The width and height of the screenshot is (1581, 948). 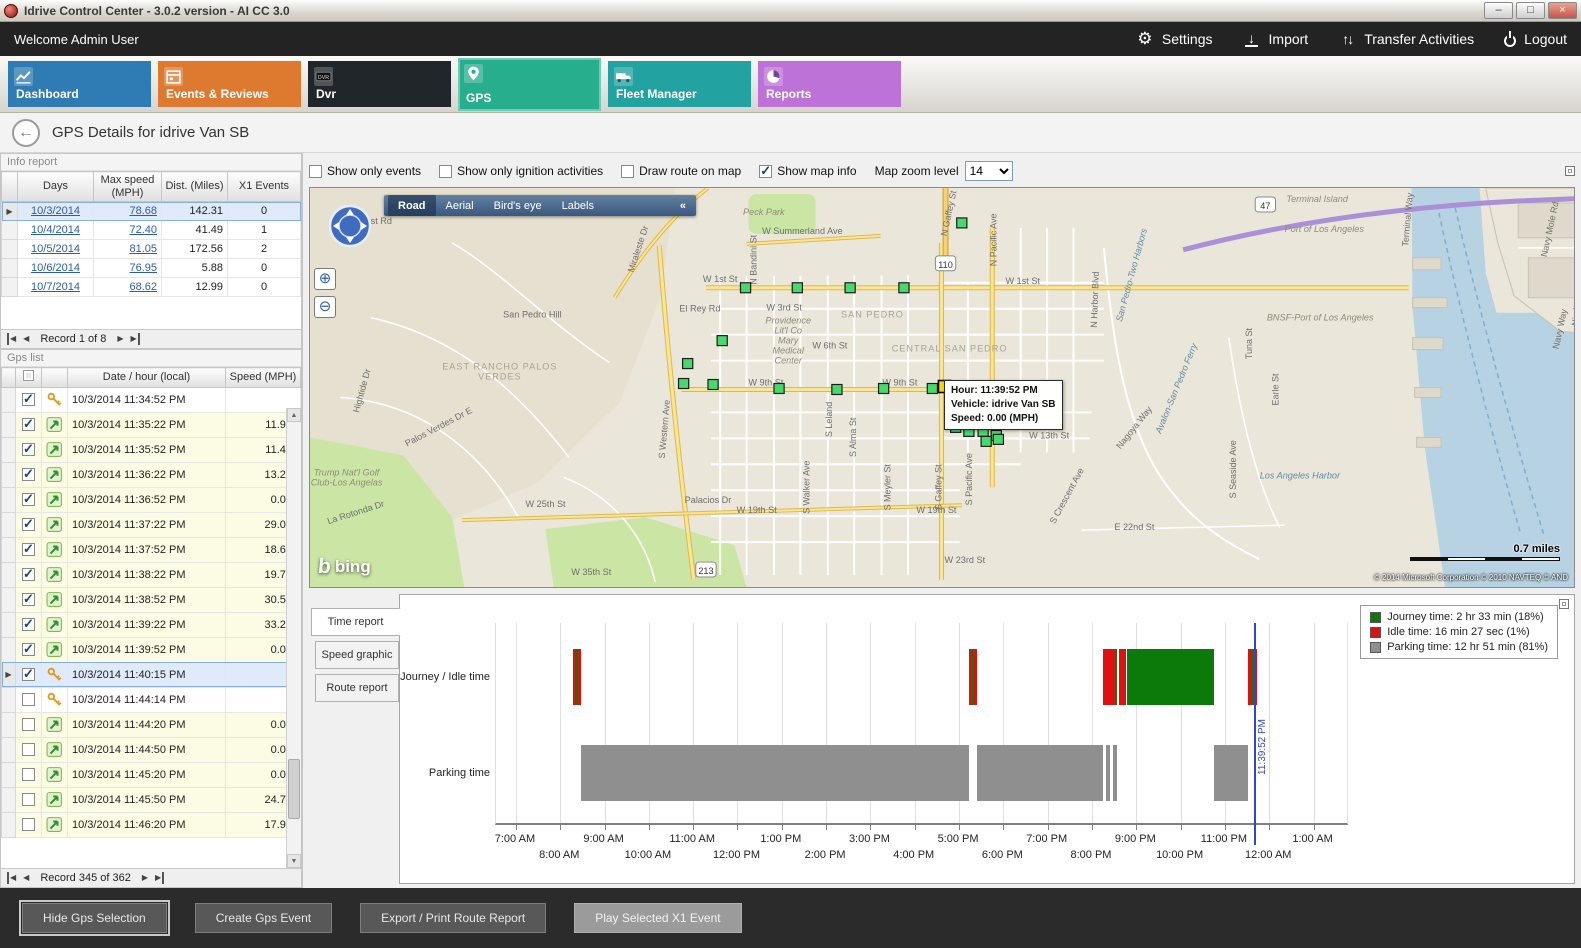 I want to click on report-tab-time-report: Time report, so click(x=356, y=622).